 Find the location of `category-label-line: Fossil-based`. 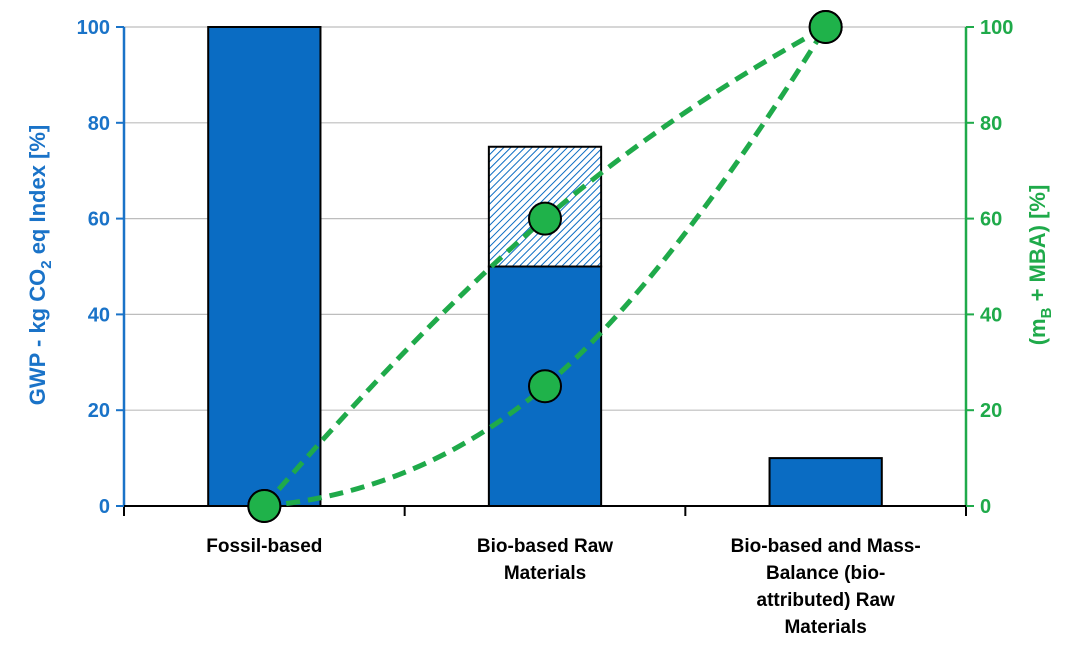

category-label-line: Fossil-based is located at coordinates (264, 546).